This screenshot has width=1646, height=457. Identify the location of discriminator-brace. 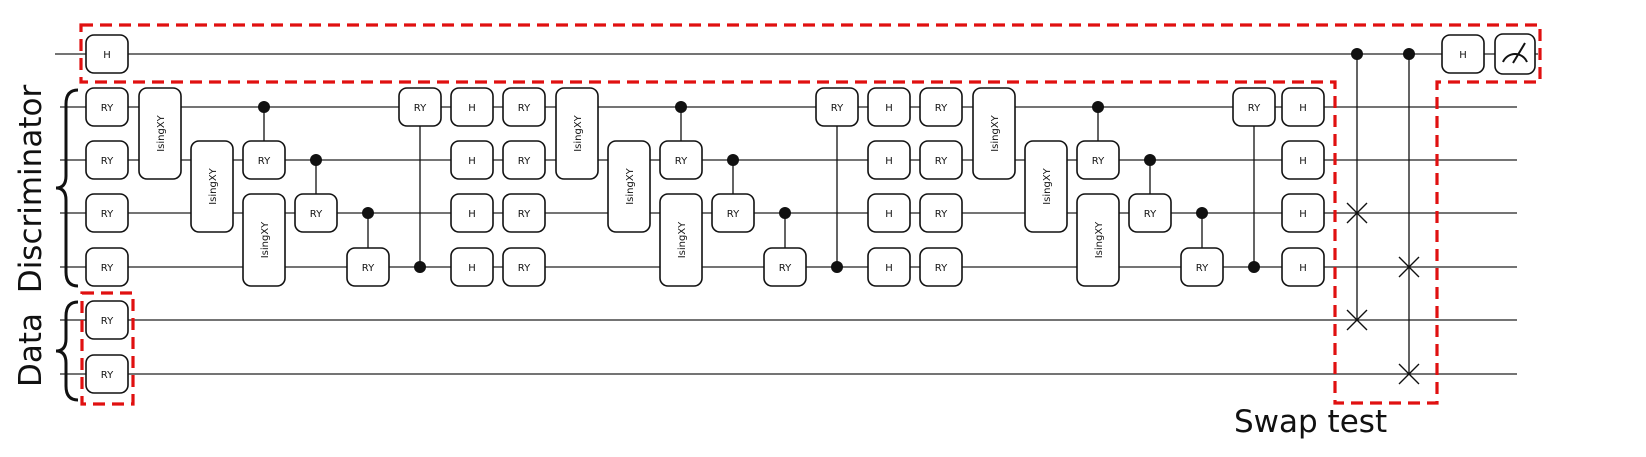
(67, 188).